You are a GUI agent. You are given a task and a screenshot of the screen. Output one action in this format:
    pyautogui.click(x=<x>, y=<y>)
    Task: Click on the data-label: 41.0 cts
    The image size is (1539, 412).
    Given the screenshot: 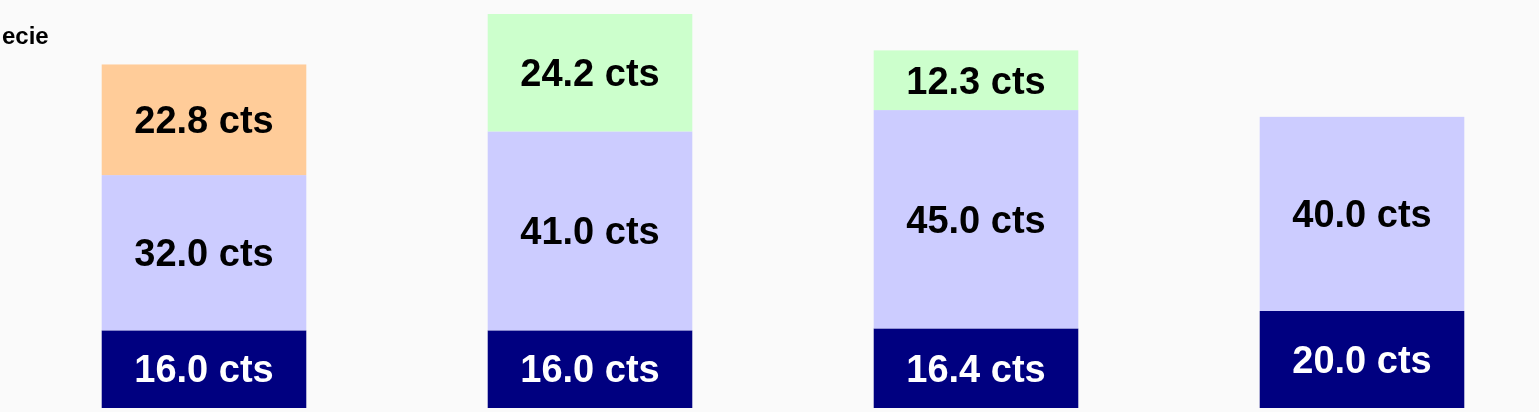 What is the action you would take?
    pyautogui.click(x=590, y=231)
    